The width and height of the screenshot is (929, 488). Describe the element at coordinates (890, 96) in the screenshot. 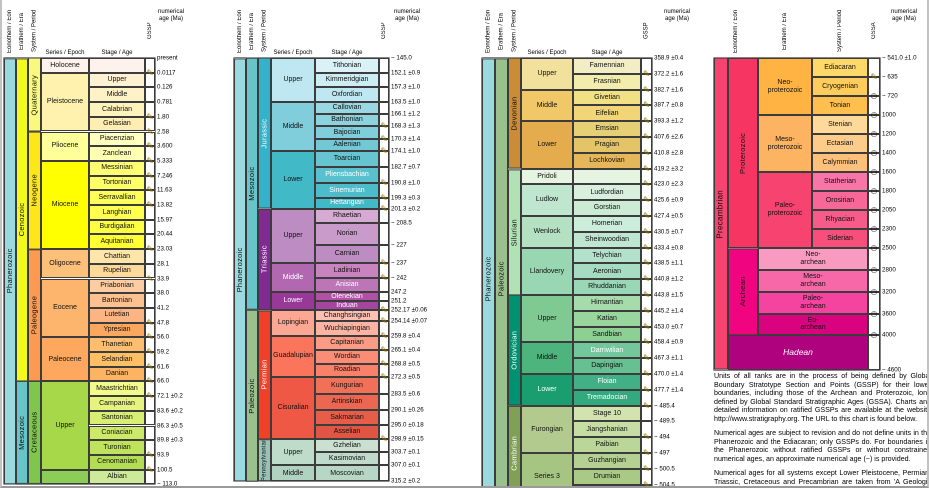

I see `age-label: ~ 720` at that location.